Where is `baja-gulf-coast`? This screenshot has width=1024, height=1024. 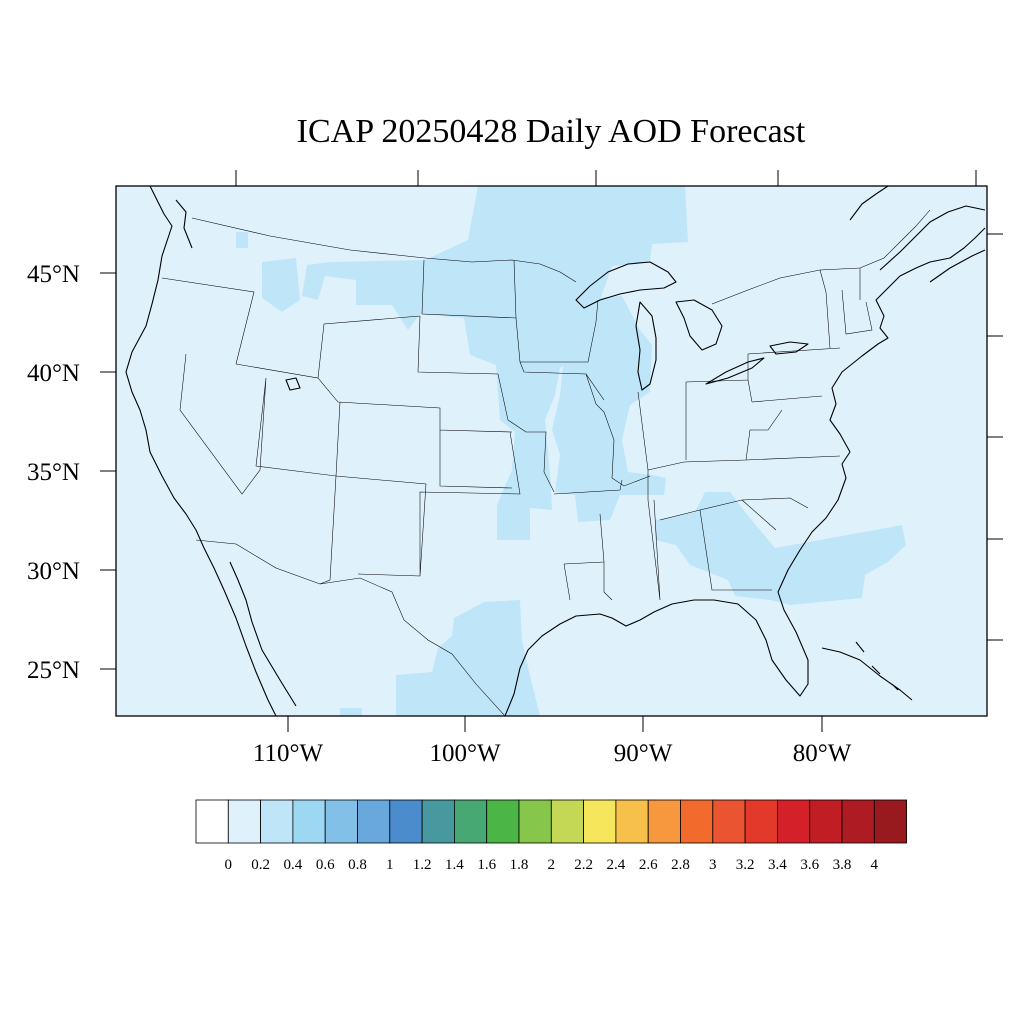
baja-gulf-coast is located at coordinates (263, 634).